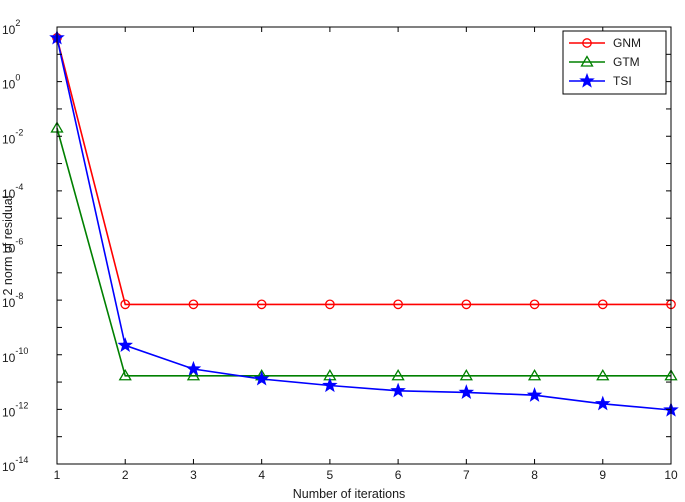 This screenshot has width=685, height=502. What do you see at coordinates (12, 191) in the screenshot?
I see `y-tick-label: 10⁻⁴` at bounding box center [12, 191].